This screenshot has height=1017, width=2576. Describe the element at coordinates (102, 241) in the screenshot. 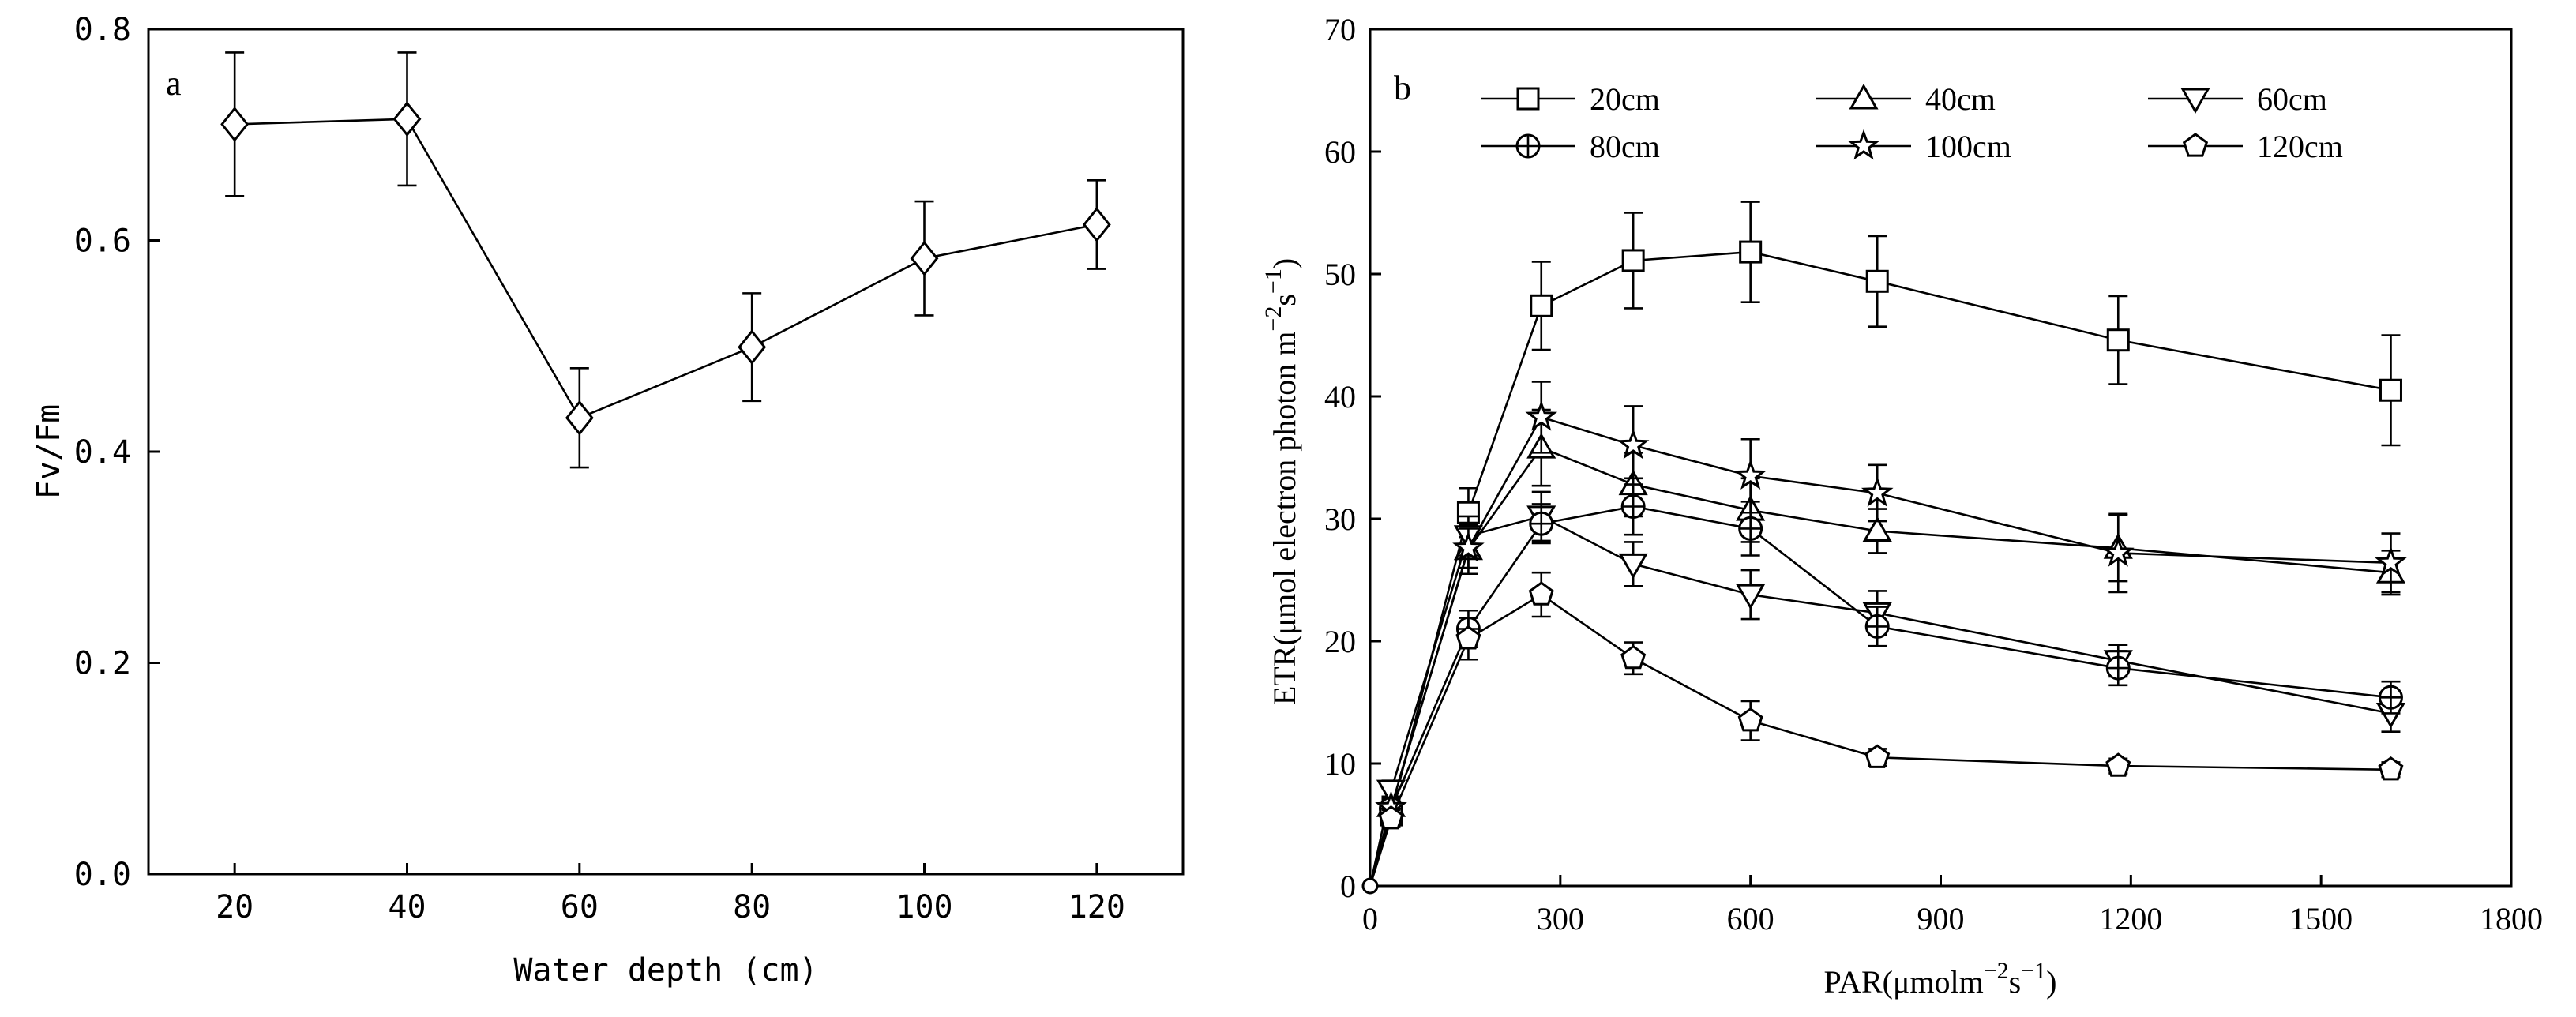

I see `panel-a-y-tick-label: 0.6` at that location.